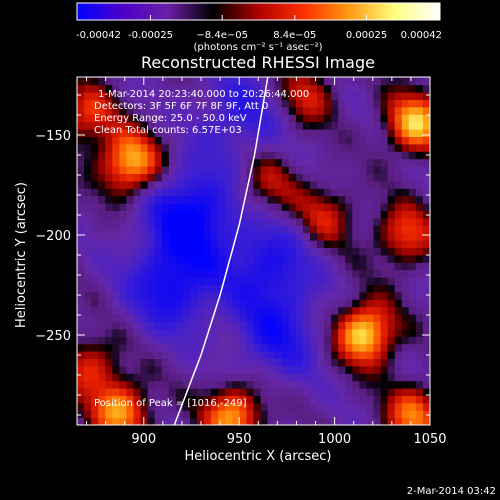 This screenshot has width=500, height=500. Describe the element at coordinates (258, 11) in the screenshot. I see `colorbar-gradient` at that location.